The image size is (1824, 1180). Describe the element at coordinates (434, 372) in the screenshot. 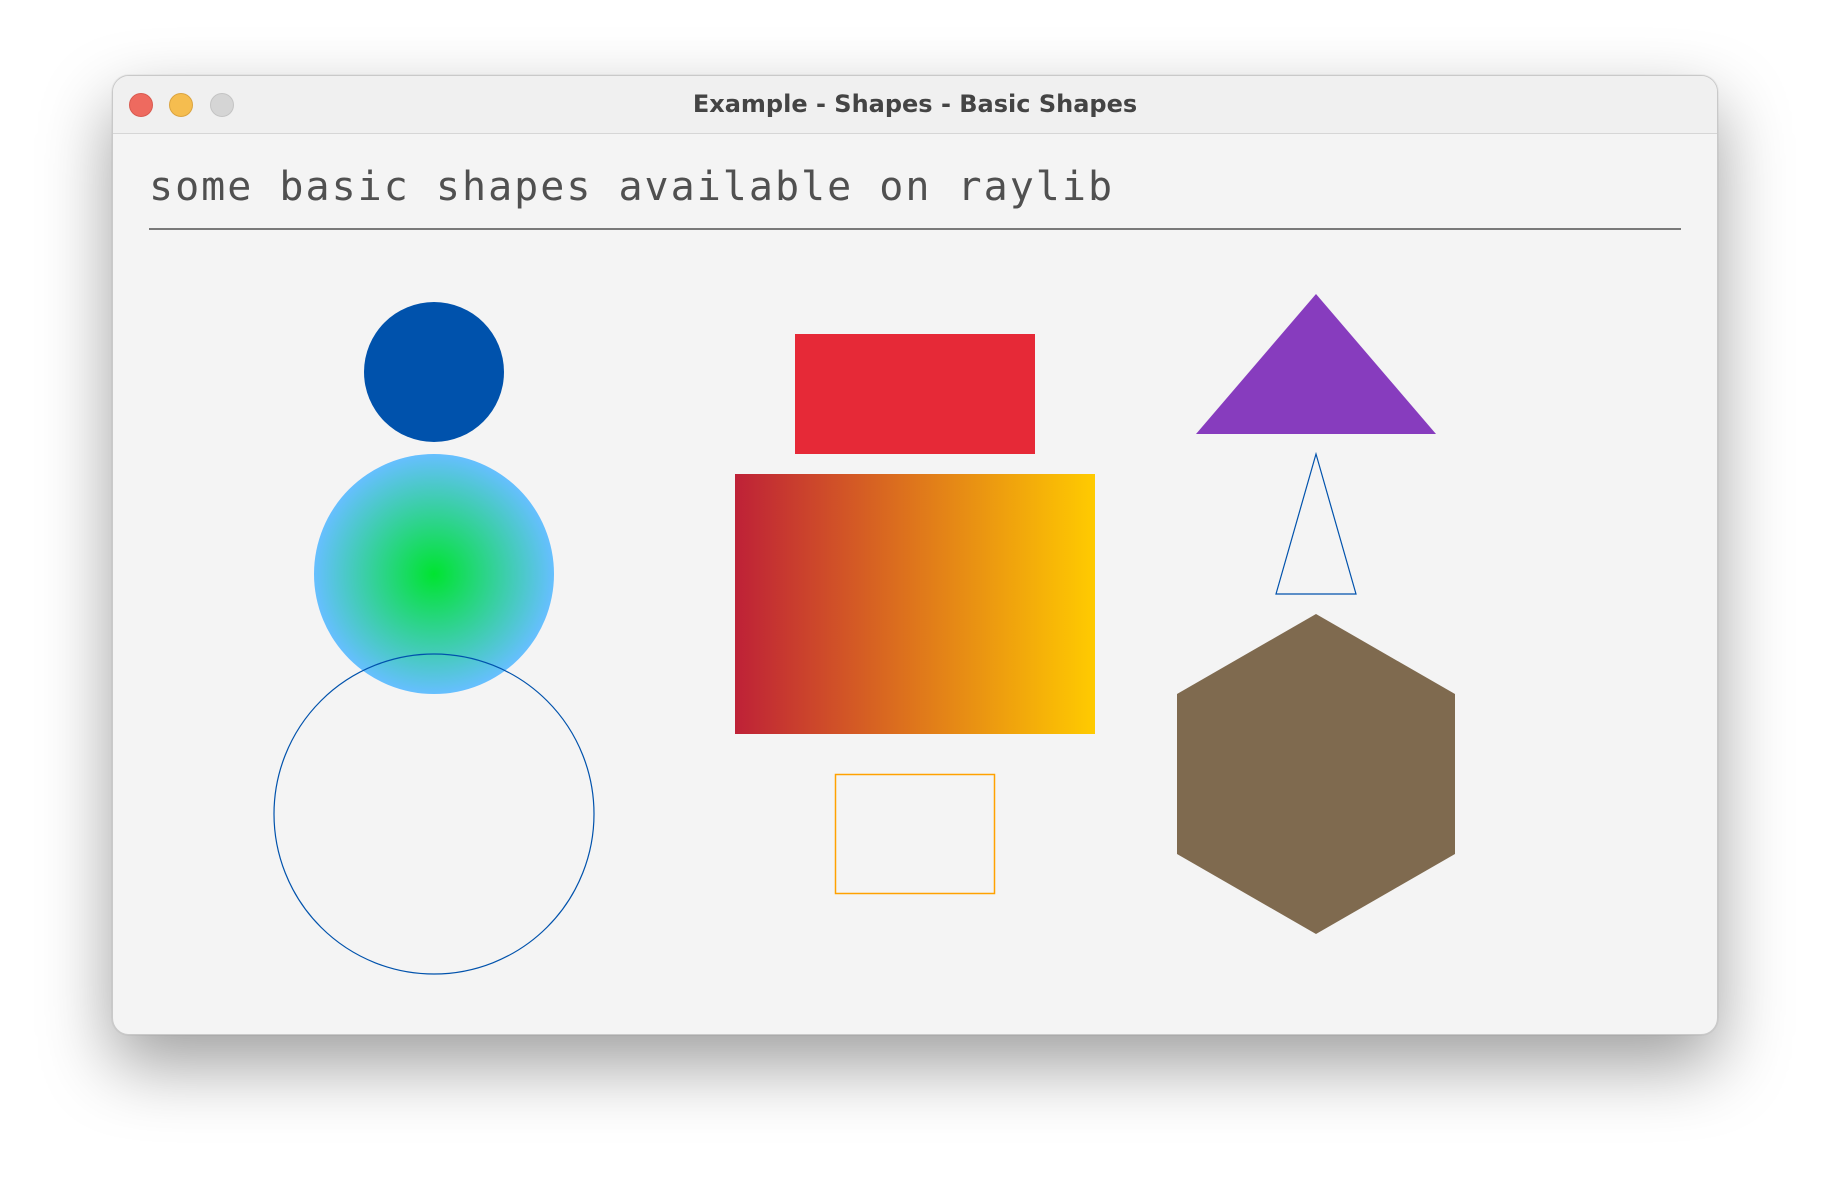

I see `filled-circle` at that location.